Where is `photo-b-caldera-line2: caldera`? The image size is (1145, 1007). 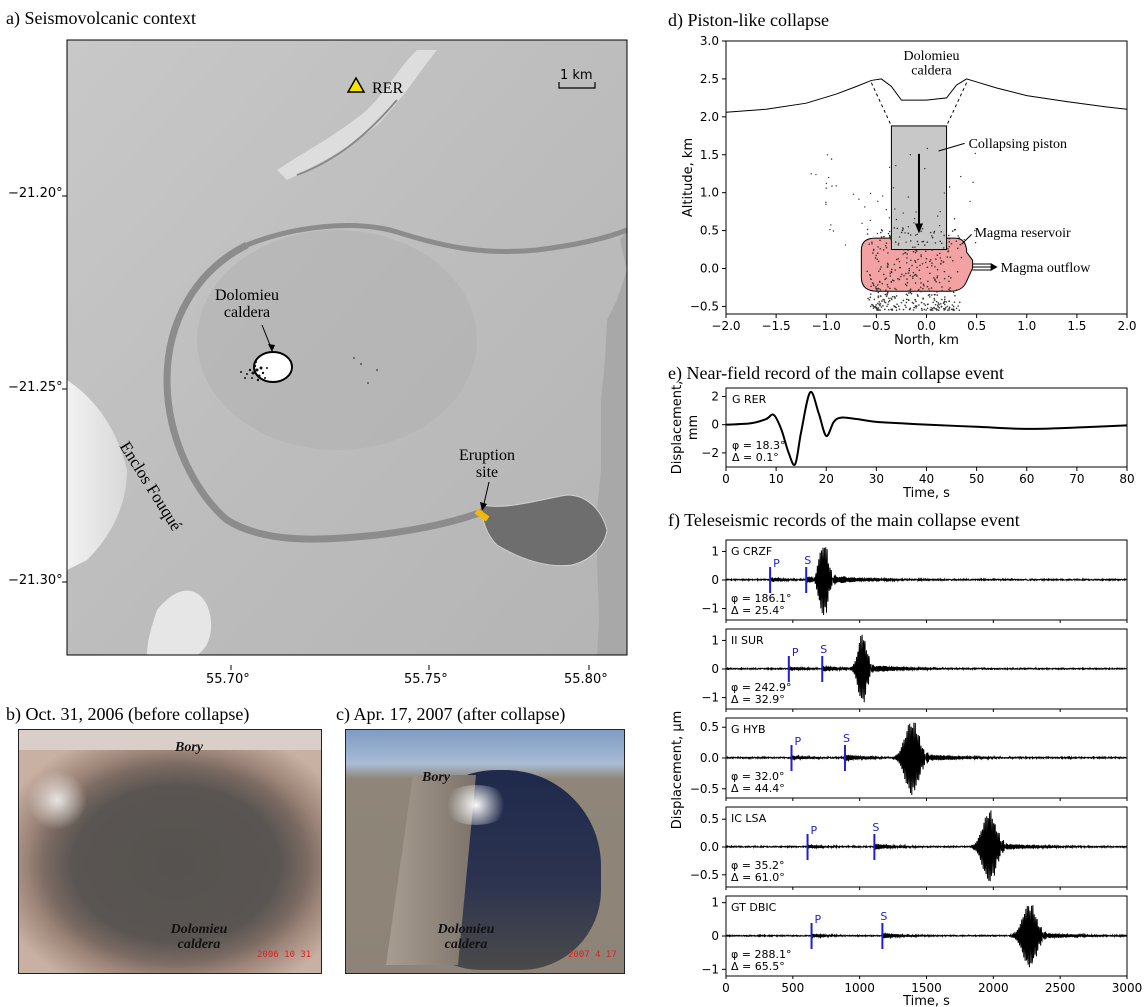 photo-b-caldera-line2: caldera is located at coordinates (199, 944).